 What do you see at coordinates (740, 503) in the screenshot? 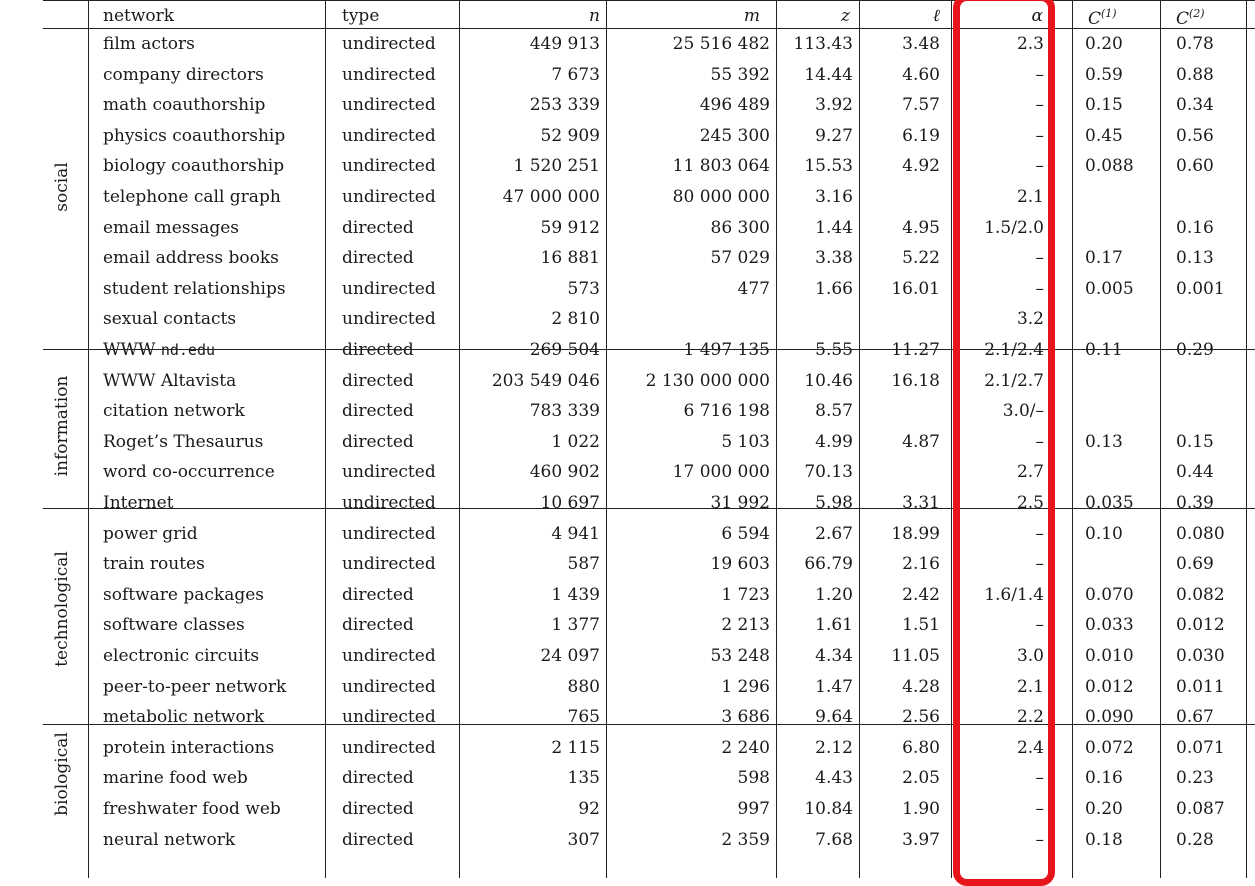
I see `cell-m: 31 992` at bounding box center [740, 503].